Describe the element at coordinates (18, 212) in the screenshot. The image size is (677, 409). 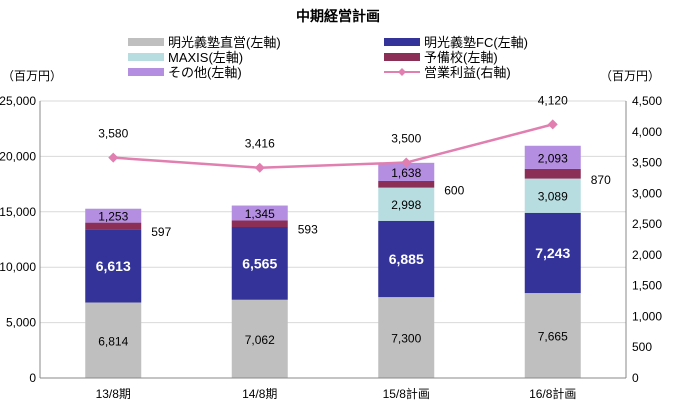
I see `left-tick-label: 15,000` at that location.